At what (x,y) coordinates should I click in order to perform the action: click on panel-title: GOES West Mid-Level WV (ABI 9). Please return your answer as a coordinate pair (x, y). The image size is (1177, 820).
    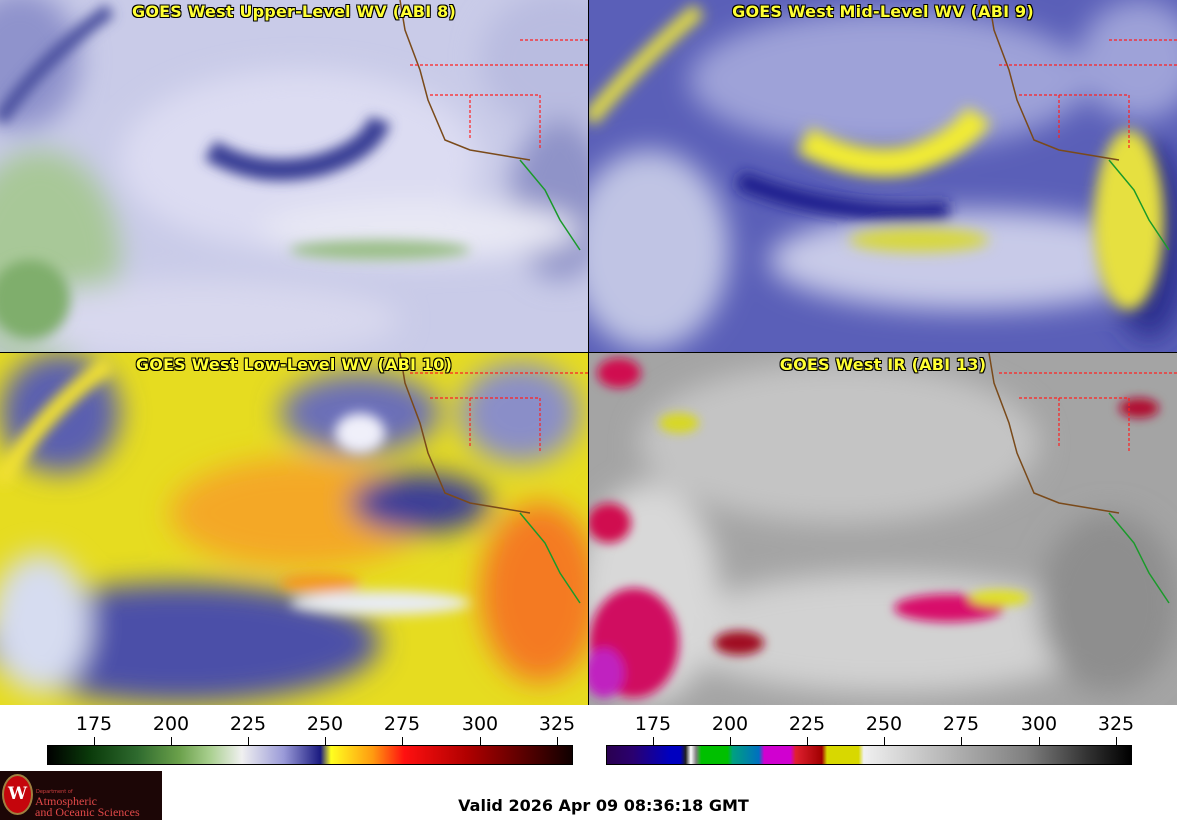
    Looking at the image, I should click on (883, 11).